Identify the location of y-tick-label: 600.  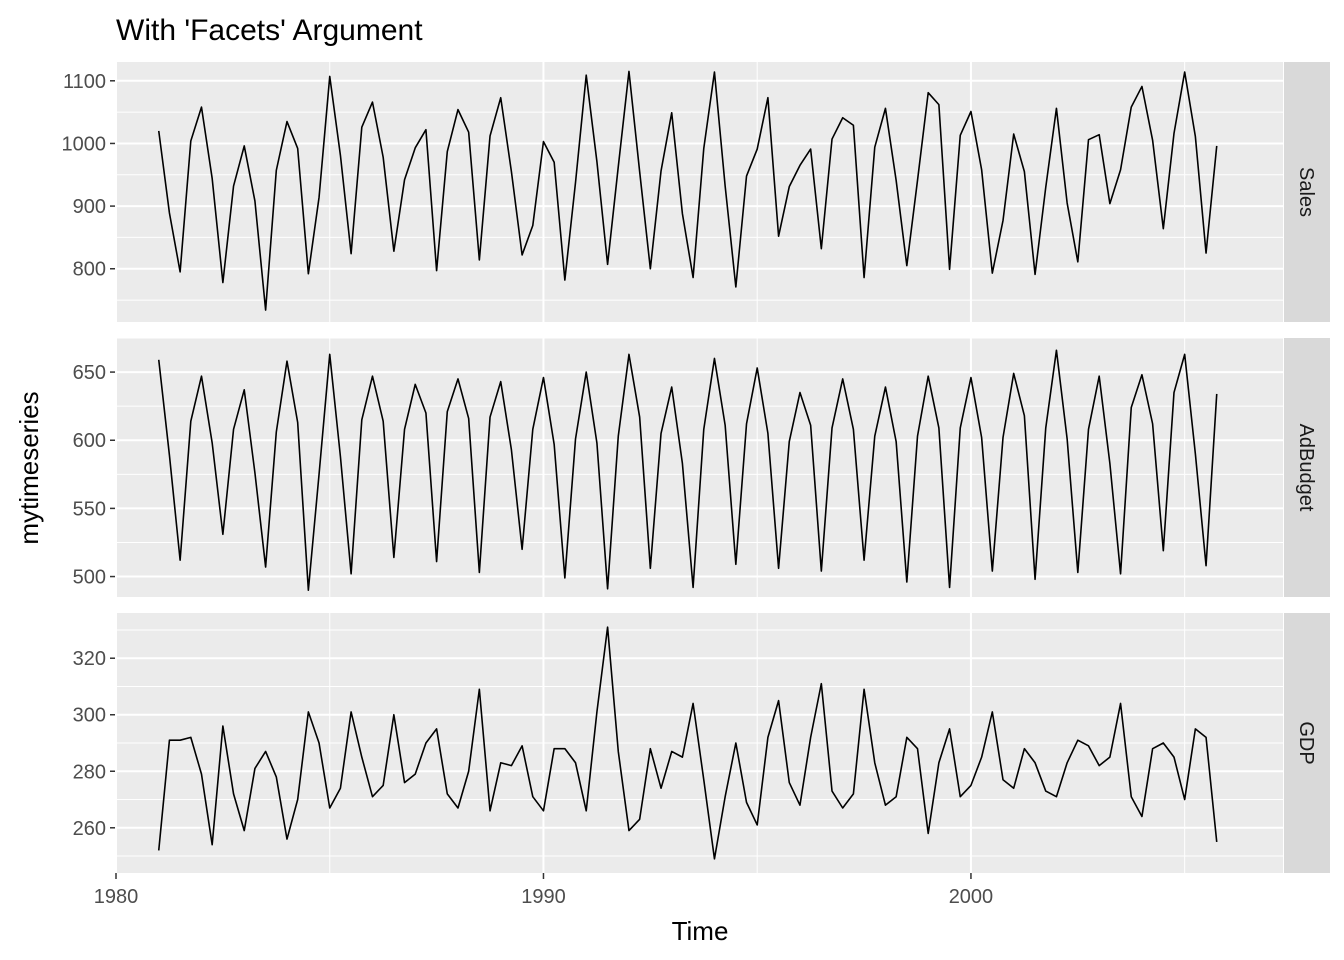
(89, 441).